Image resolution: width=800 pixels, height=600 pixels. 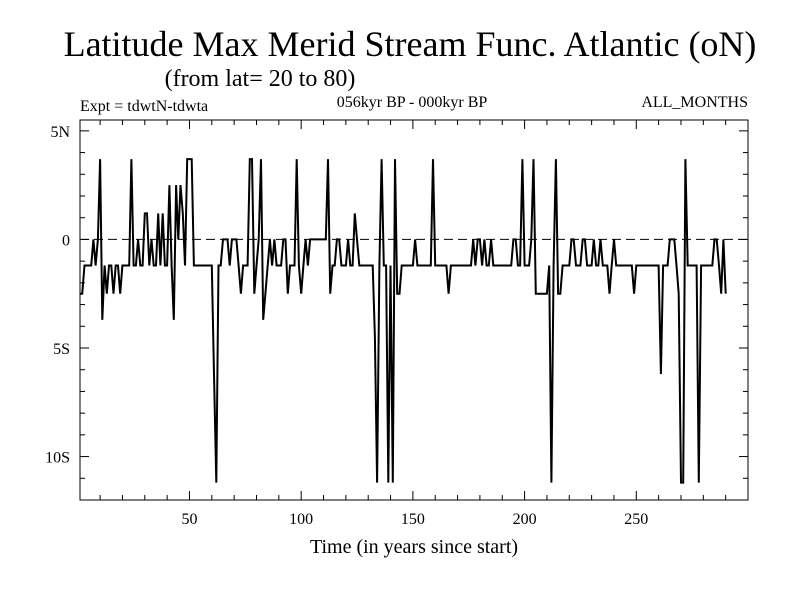 I want to click on months-label: ALL_MONTHS, so click(x=694, y=102).